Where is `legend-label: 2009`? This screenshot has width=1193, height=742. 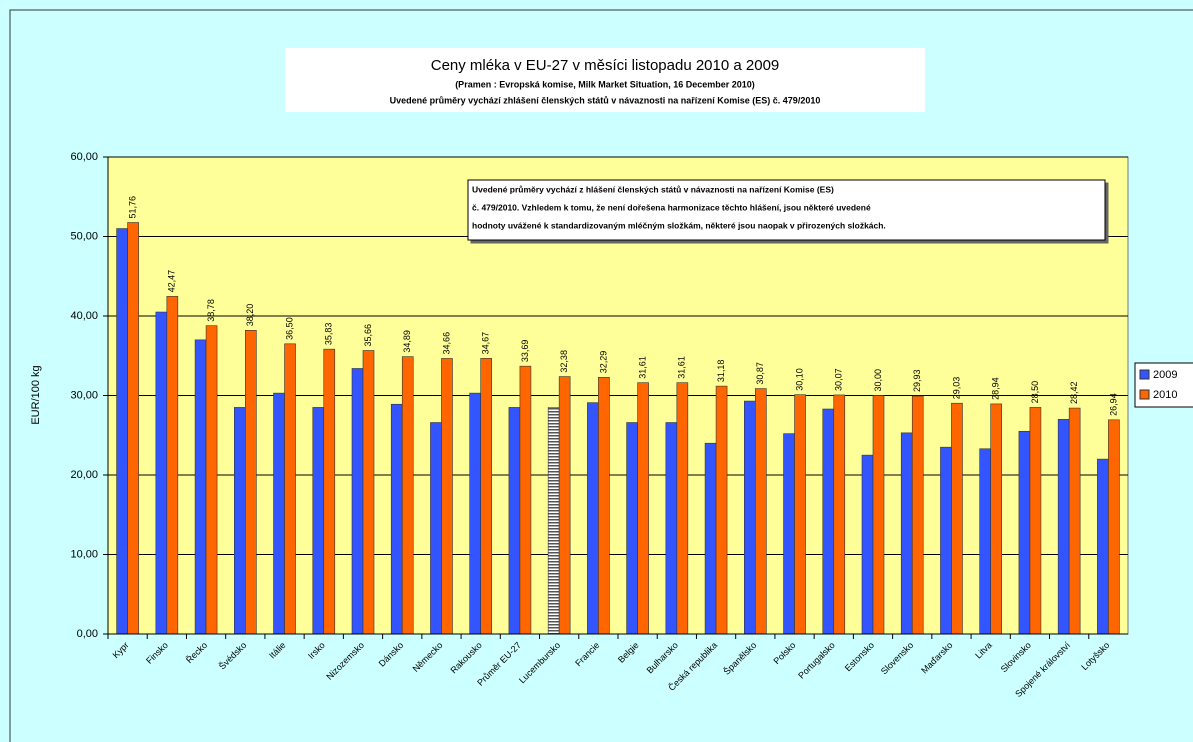 legend-label: 2009 is located at coordinates (1165, 375).